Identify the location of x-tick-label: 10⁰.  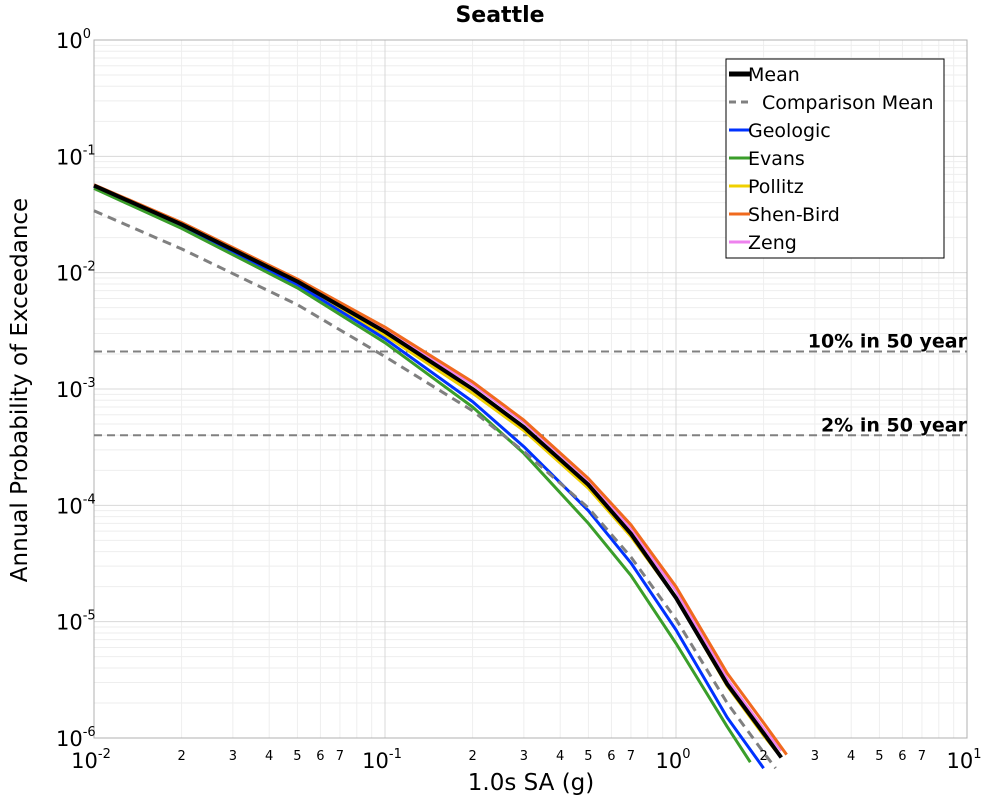
(672, 760).